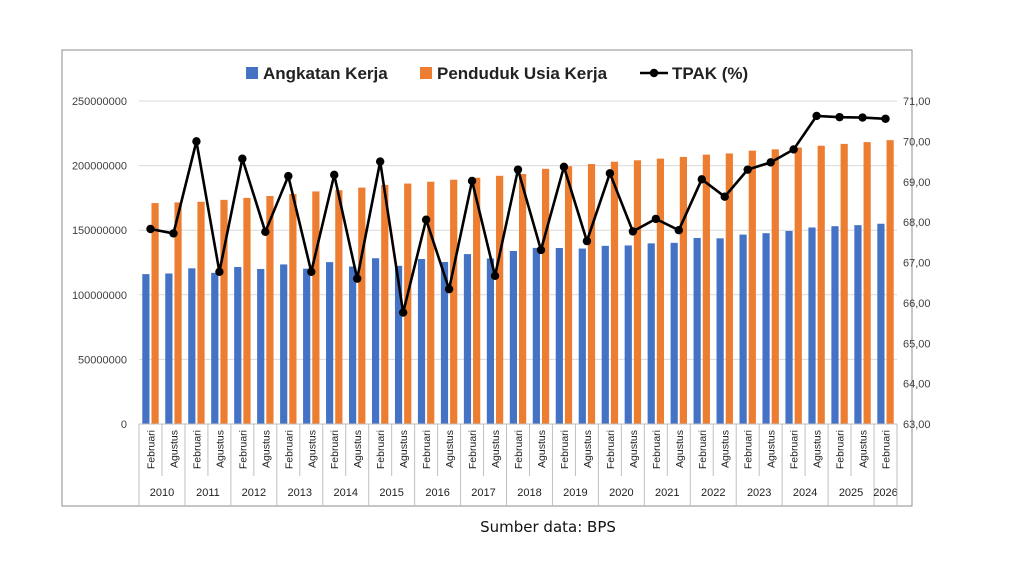  I want to click on year-label: 2016, so click(437, 493).